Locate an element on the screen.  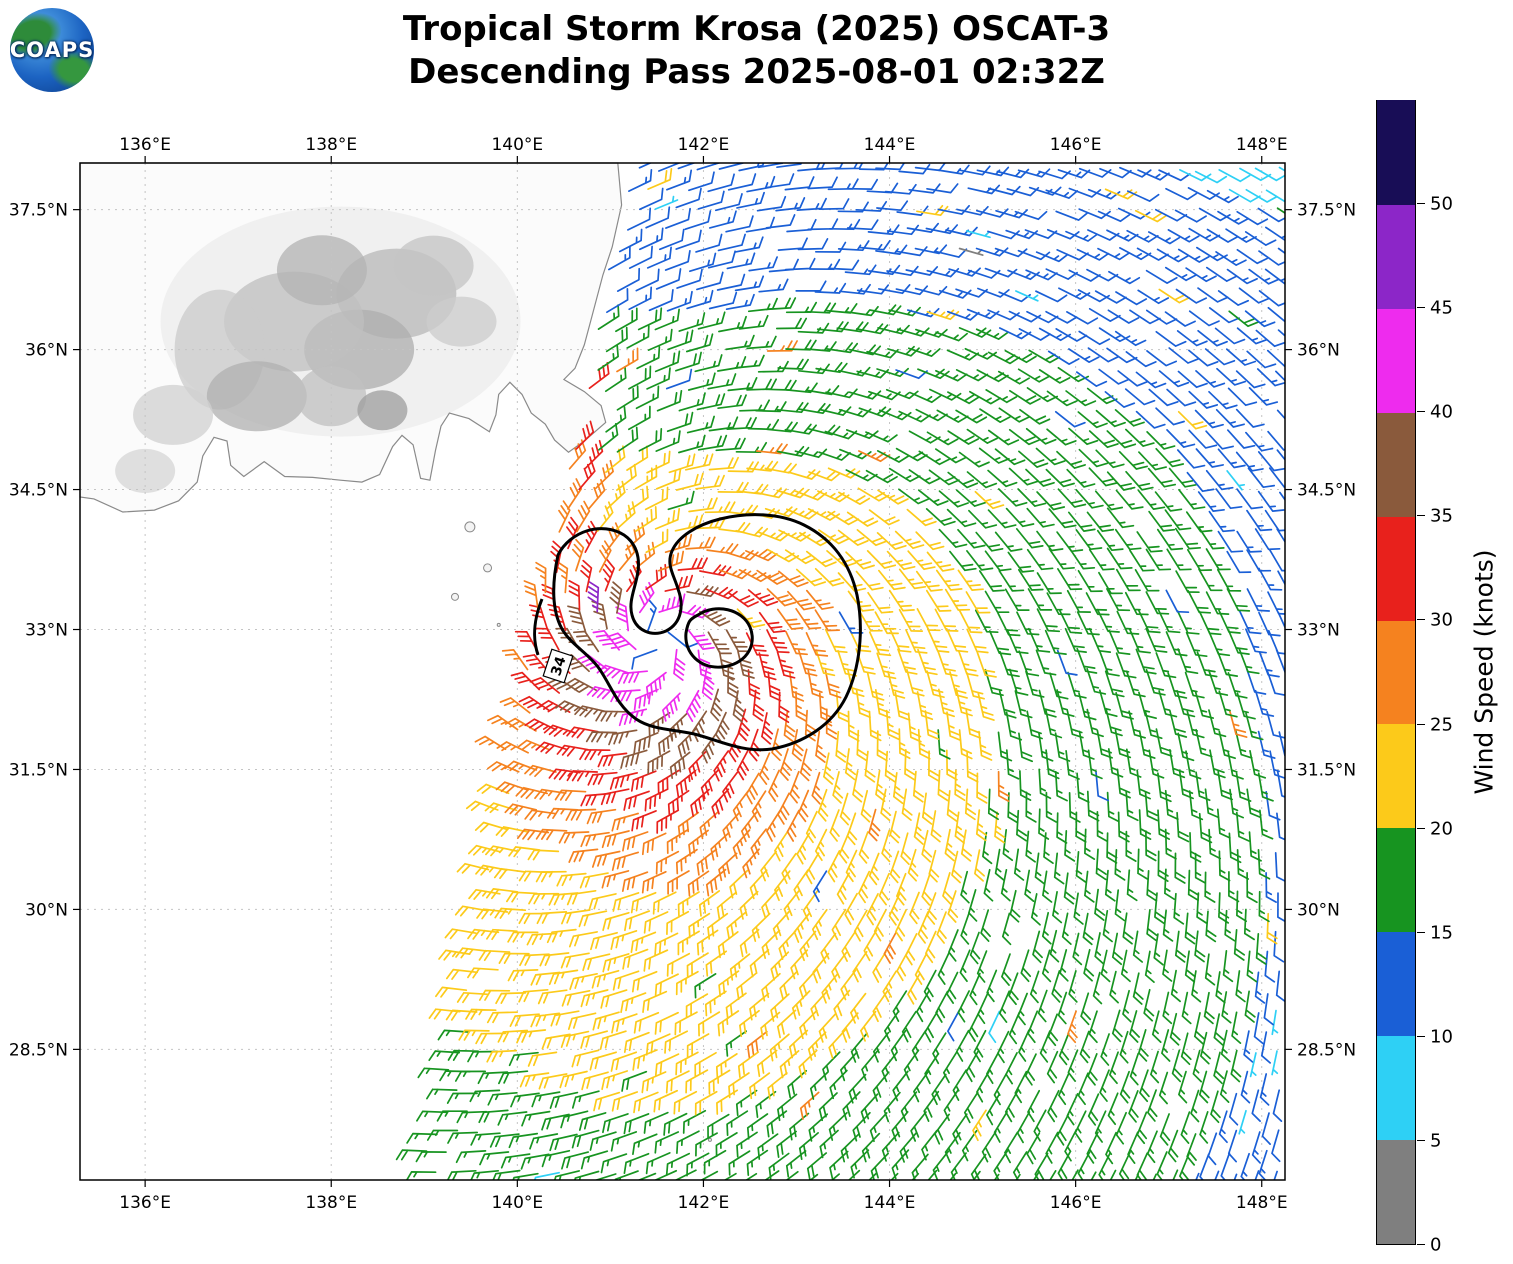
y-tick-label-right: 34.5°N is located at coordinates (1326, 491).